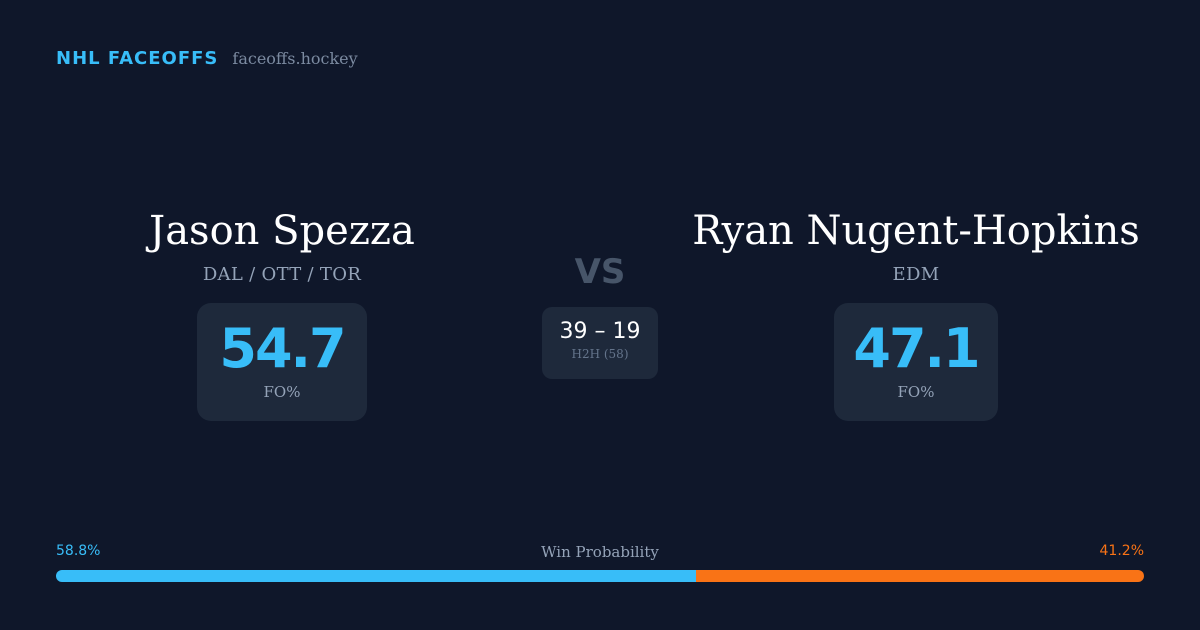 The width and height of the screenshot is (1200, 630). I want to click on brand-header: NHL FACEOFFS faceoffs.hockey, so click(207, 58).